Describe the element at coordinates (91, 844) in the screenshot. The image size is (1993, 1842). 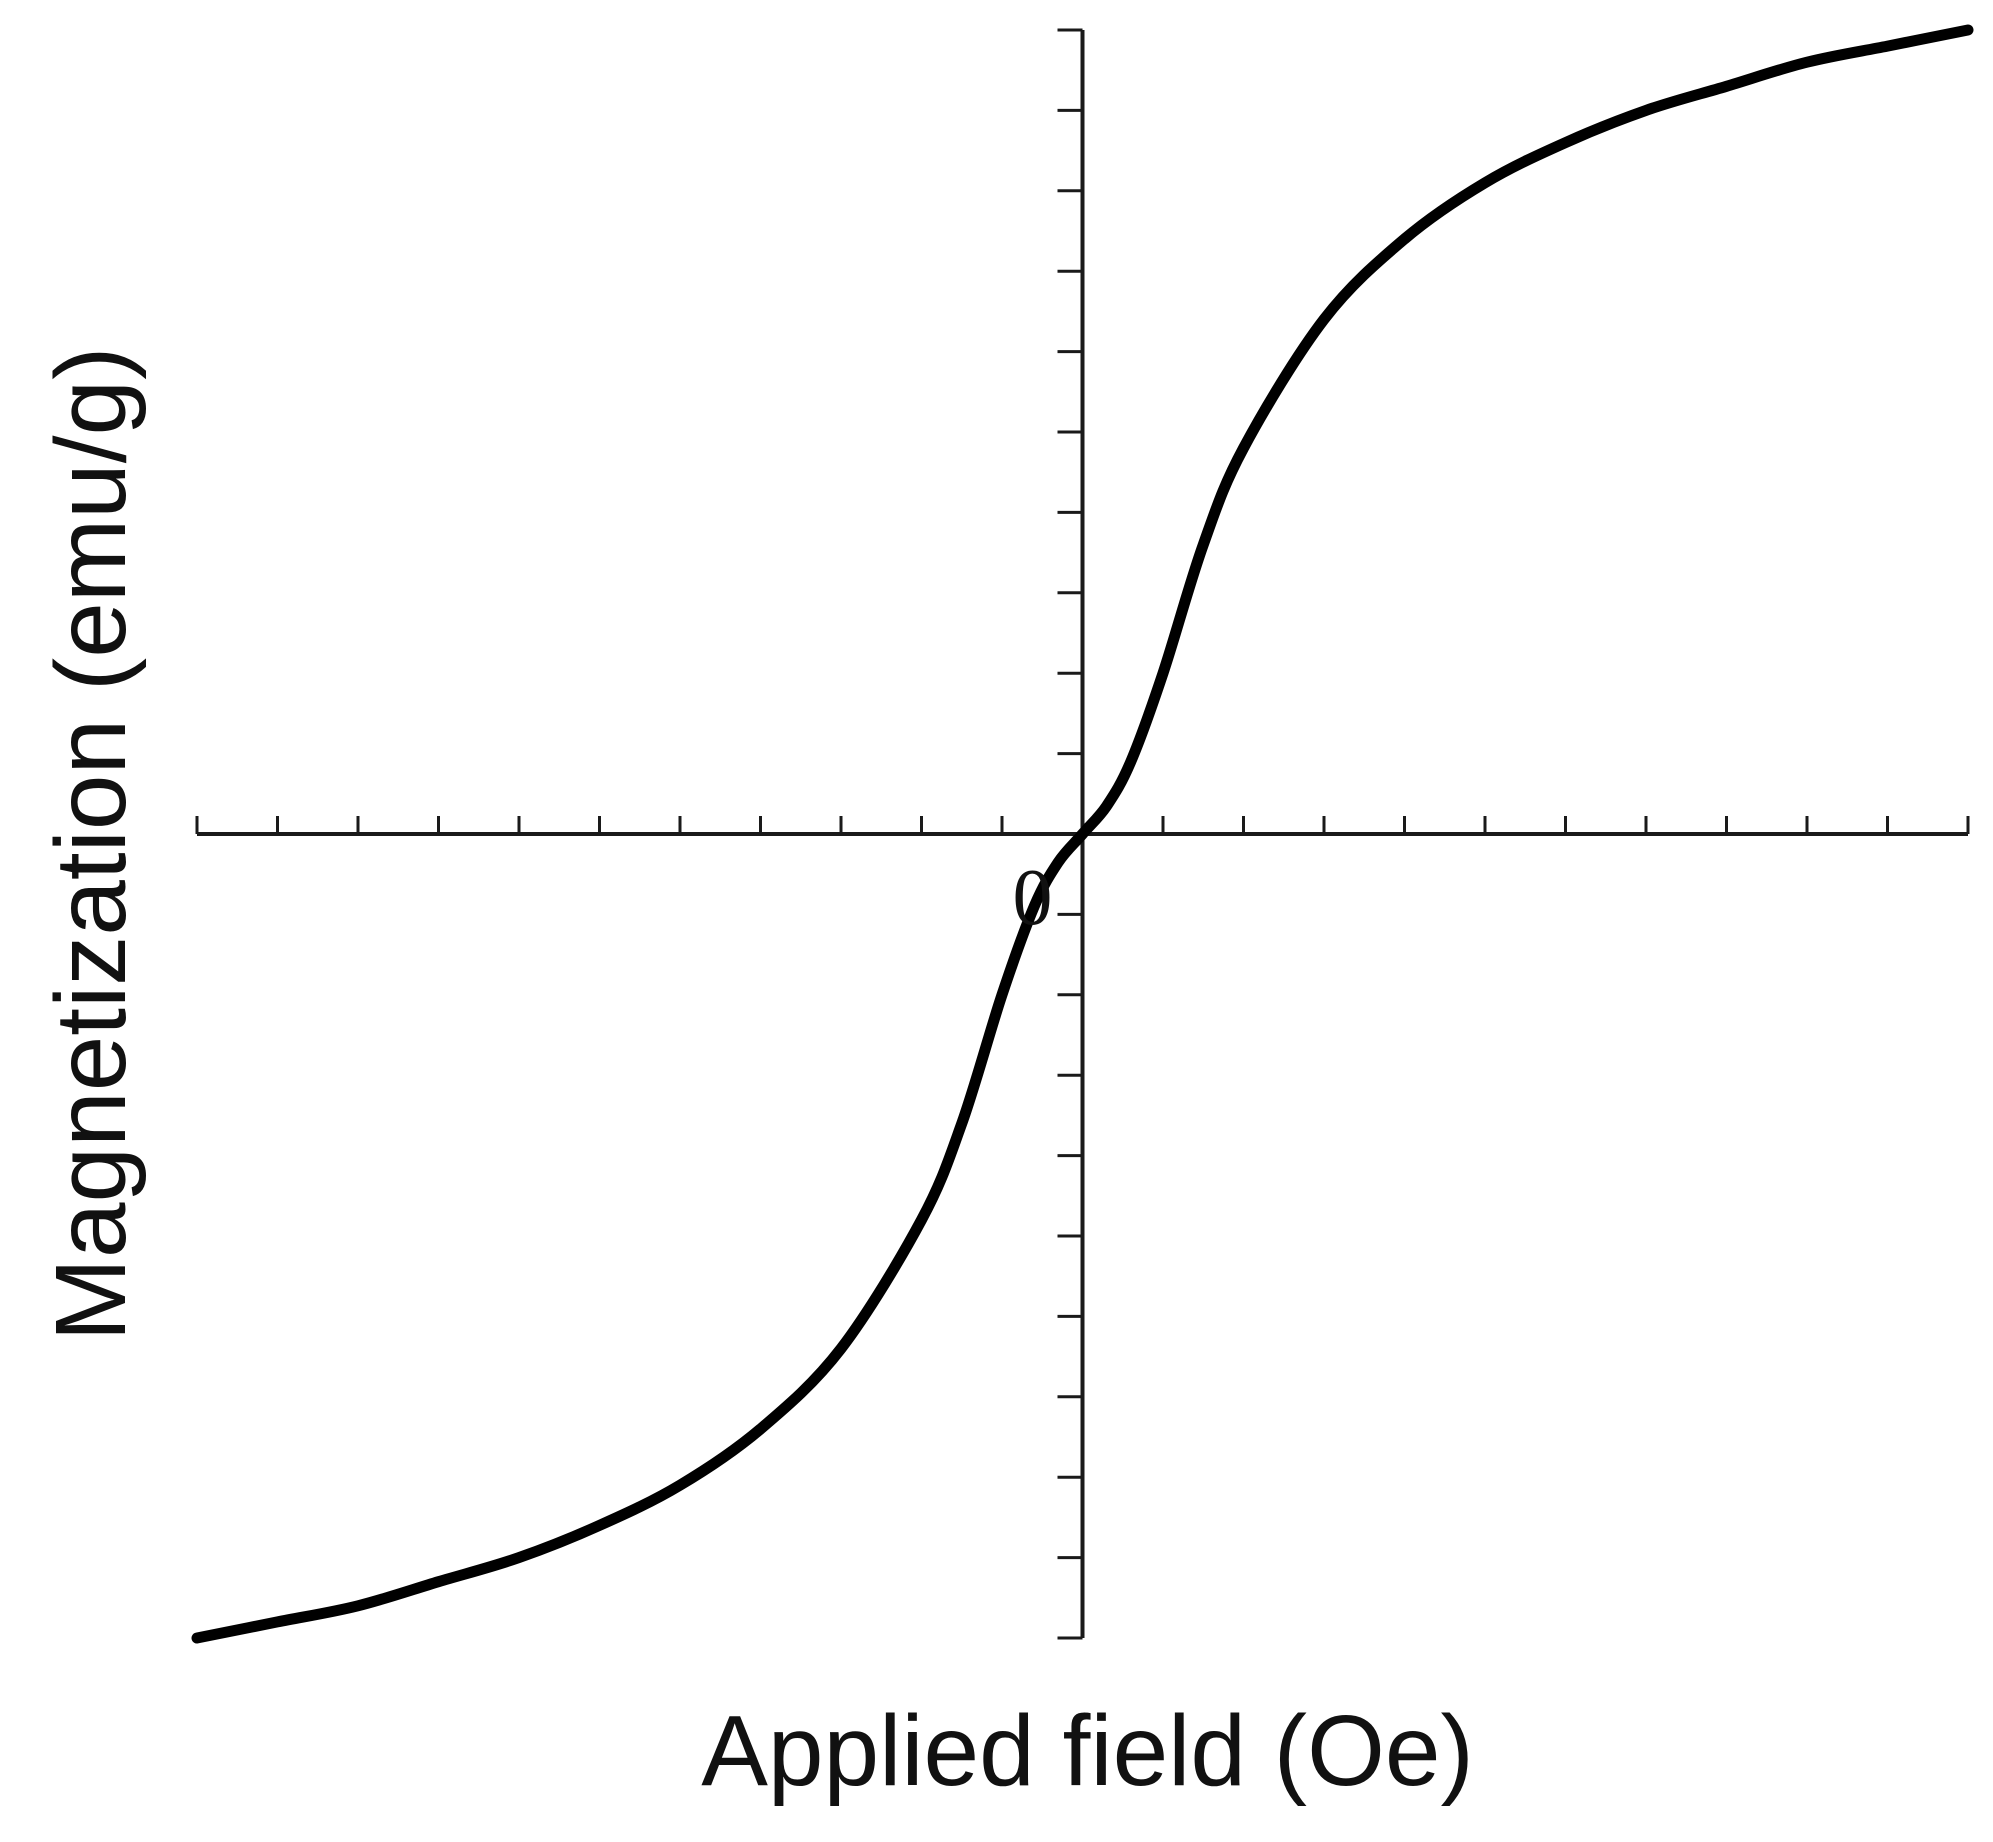
I see `y-axis-title: Magnetization (emu/g)` at that location.